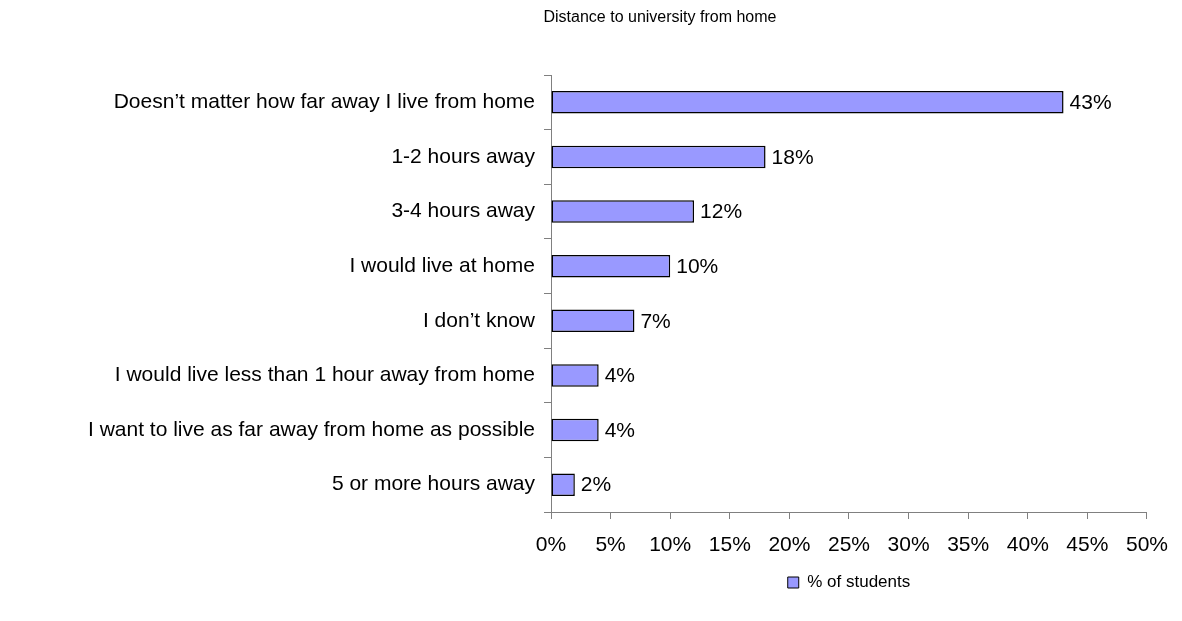 The image size is (1182, 621). Describe the element at coordinates (968, 544) in the screenshot. I see `x-tick-label: 35%` at that location.